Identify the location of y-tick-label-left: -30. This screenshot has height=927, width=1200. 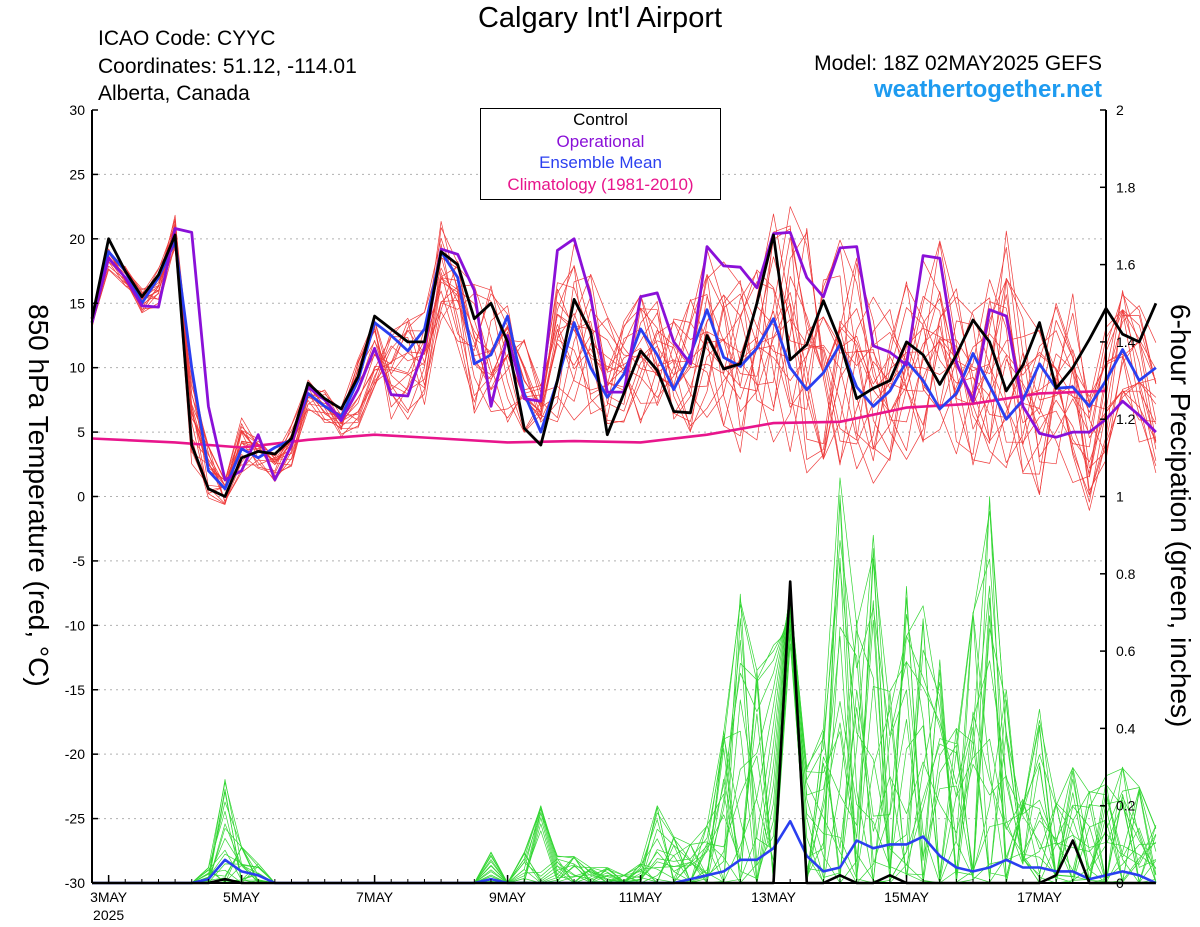
(75, 883).